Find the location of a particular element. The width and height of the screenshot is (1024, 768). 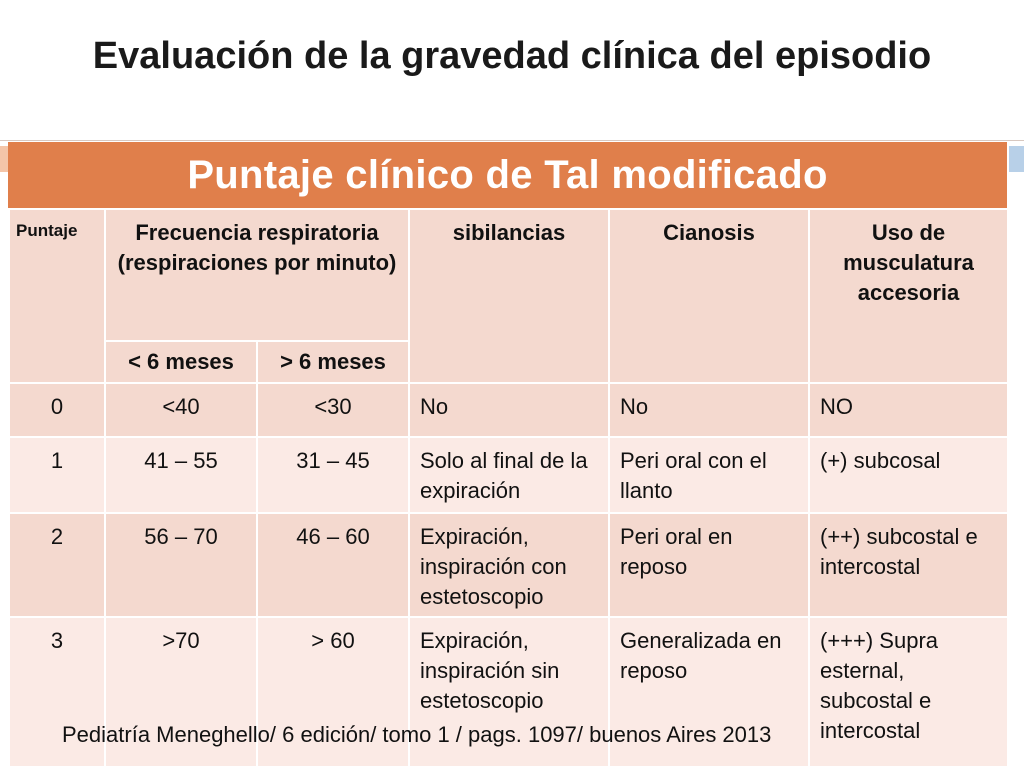

top-divider is located at coordinates (512, 140).